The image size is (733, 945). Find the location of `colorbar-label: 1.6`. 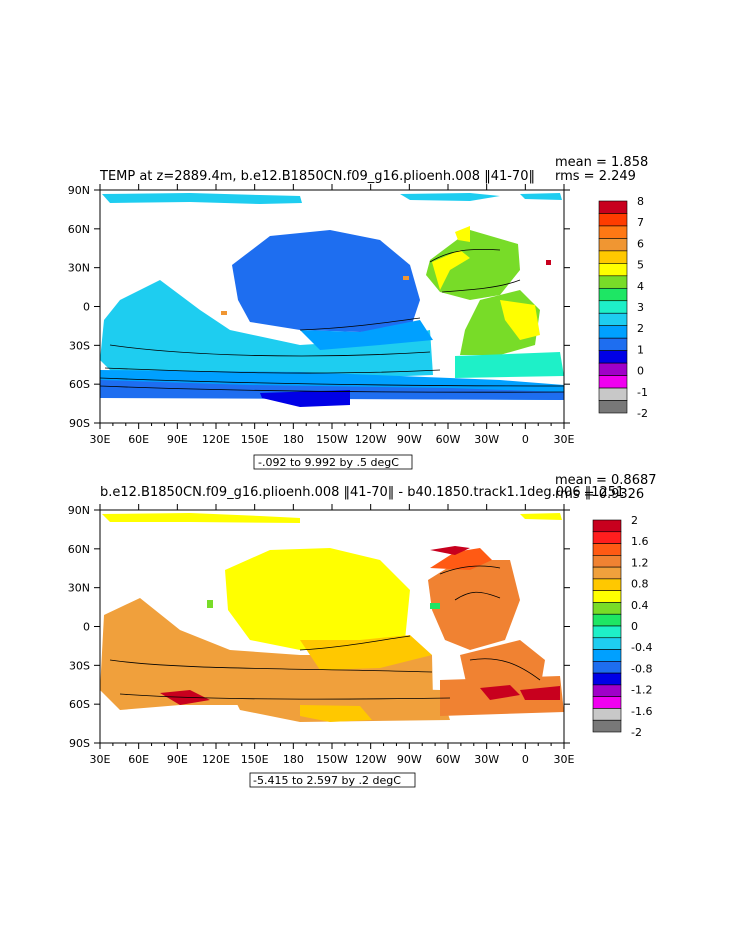

colorbar-label: 1.6 is located at coordinates (640, 541).